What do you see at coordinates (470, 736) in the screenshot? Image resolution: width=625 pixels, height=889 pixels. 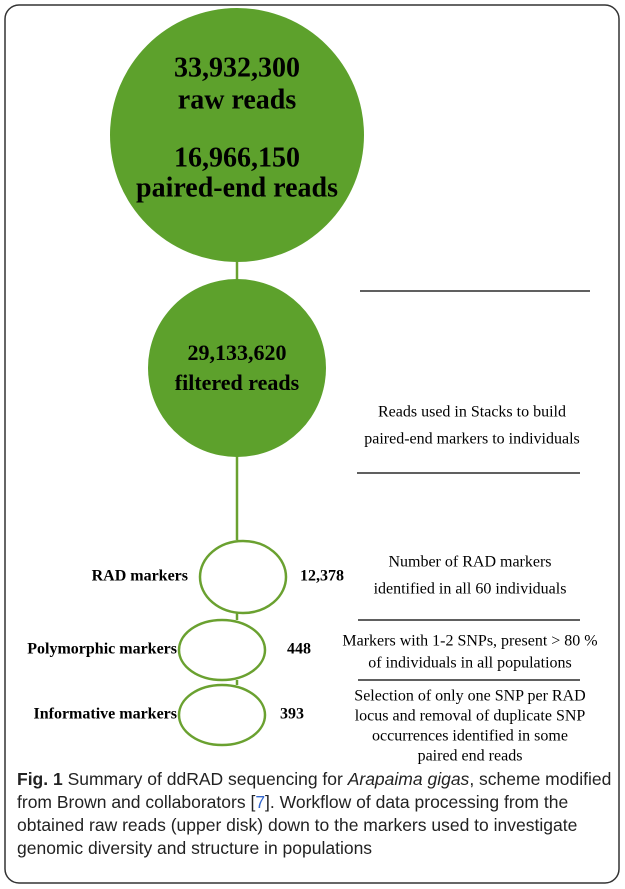 I see `note: occurrences identified in some` at bounding box center [470, 736].